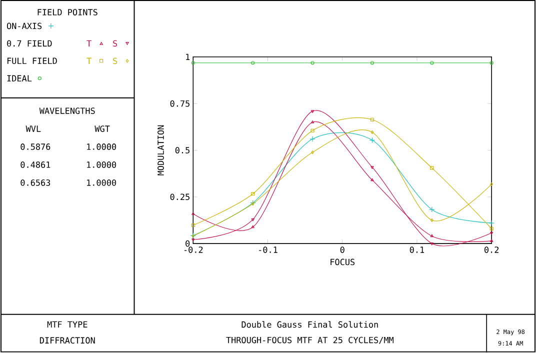  What do you see at coordinates (67, 324) in the screenshot?
I see `text: MTF TYPE` at bounding box center [67, 324].